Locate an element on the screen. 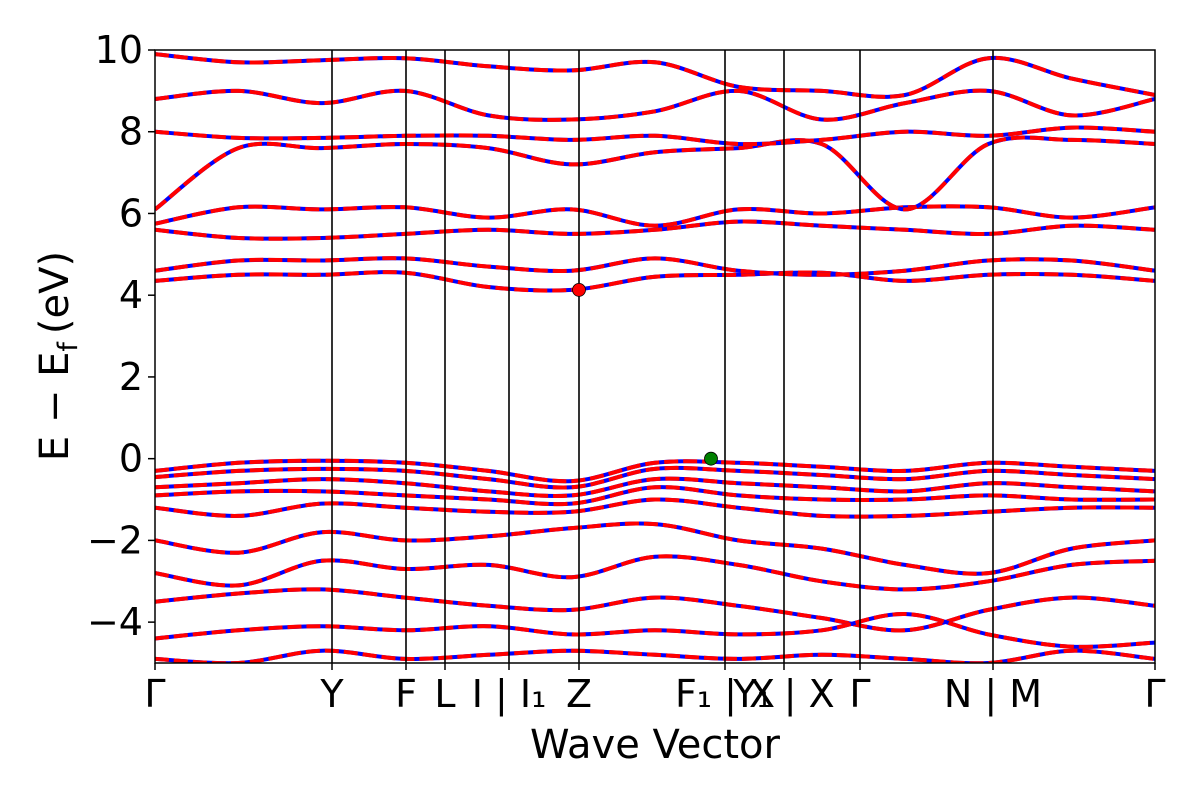 Image resolution: width=1200 pixels, height=800 pixels. y-tick-label: 2 is located at coordinates (131, 377).